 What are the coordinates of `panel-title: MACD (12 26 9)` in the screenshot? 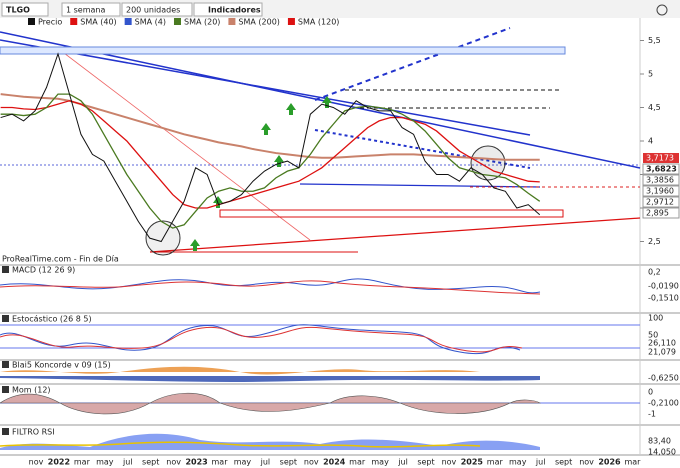 It's located at (43, 270).